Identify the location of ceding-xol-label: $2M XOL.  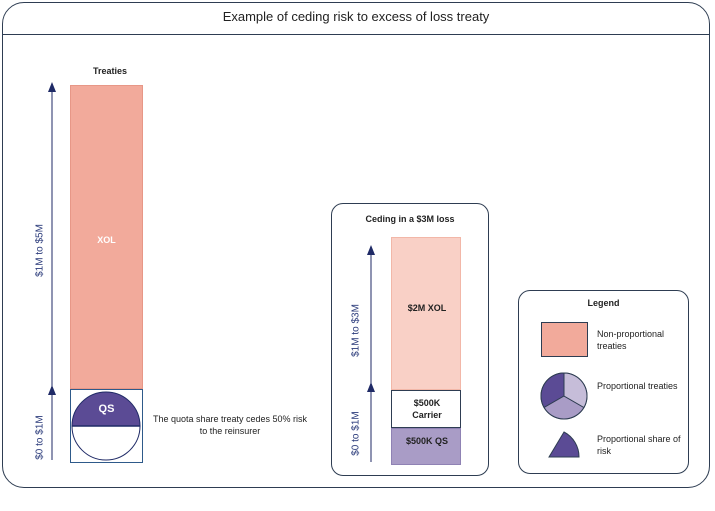
(427, 308).